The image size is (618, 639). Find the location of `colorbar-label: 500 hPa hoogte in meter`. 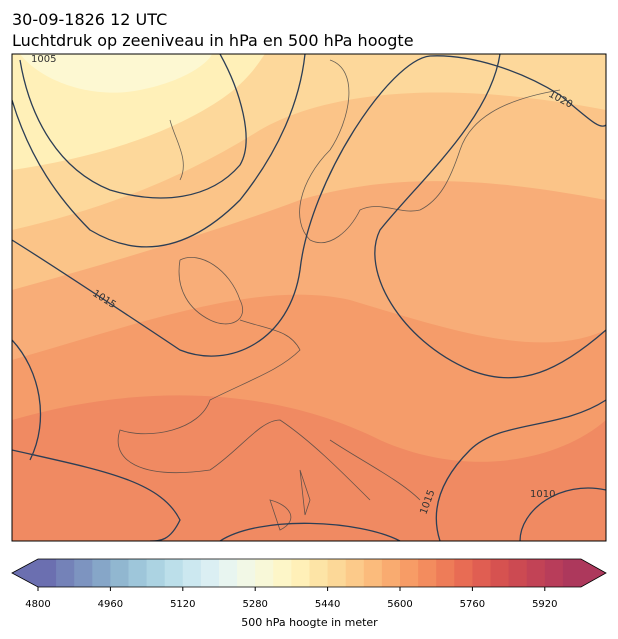

colorbar-label: 500 hPa hoogte in meter is located at coordinates (309, 622).